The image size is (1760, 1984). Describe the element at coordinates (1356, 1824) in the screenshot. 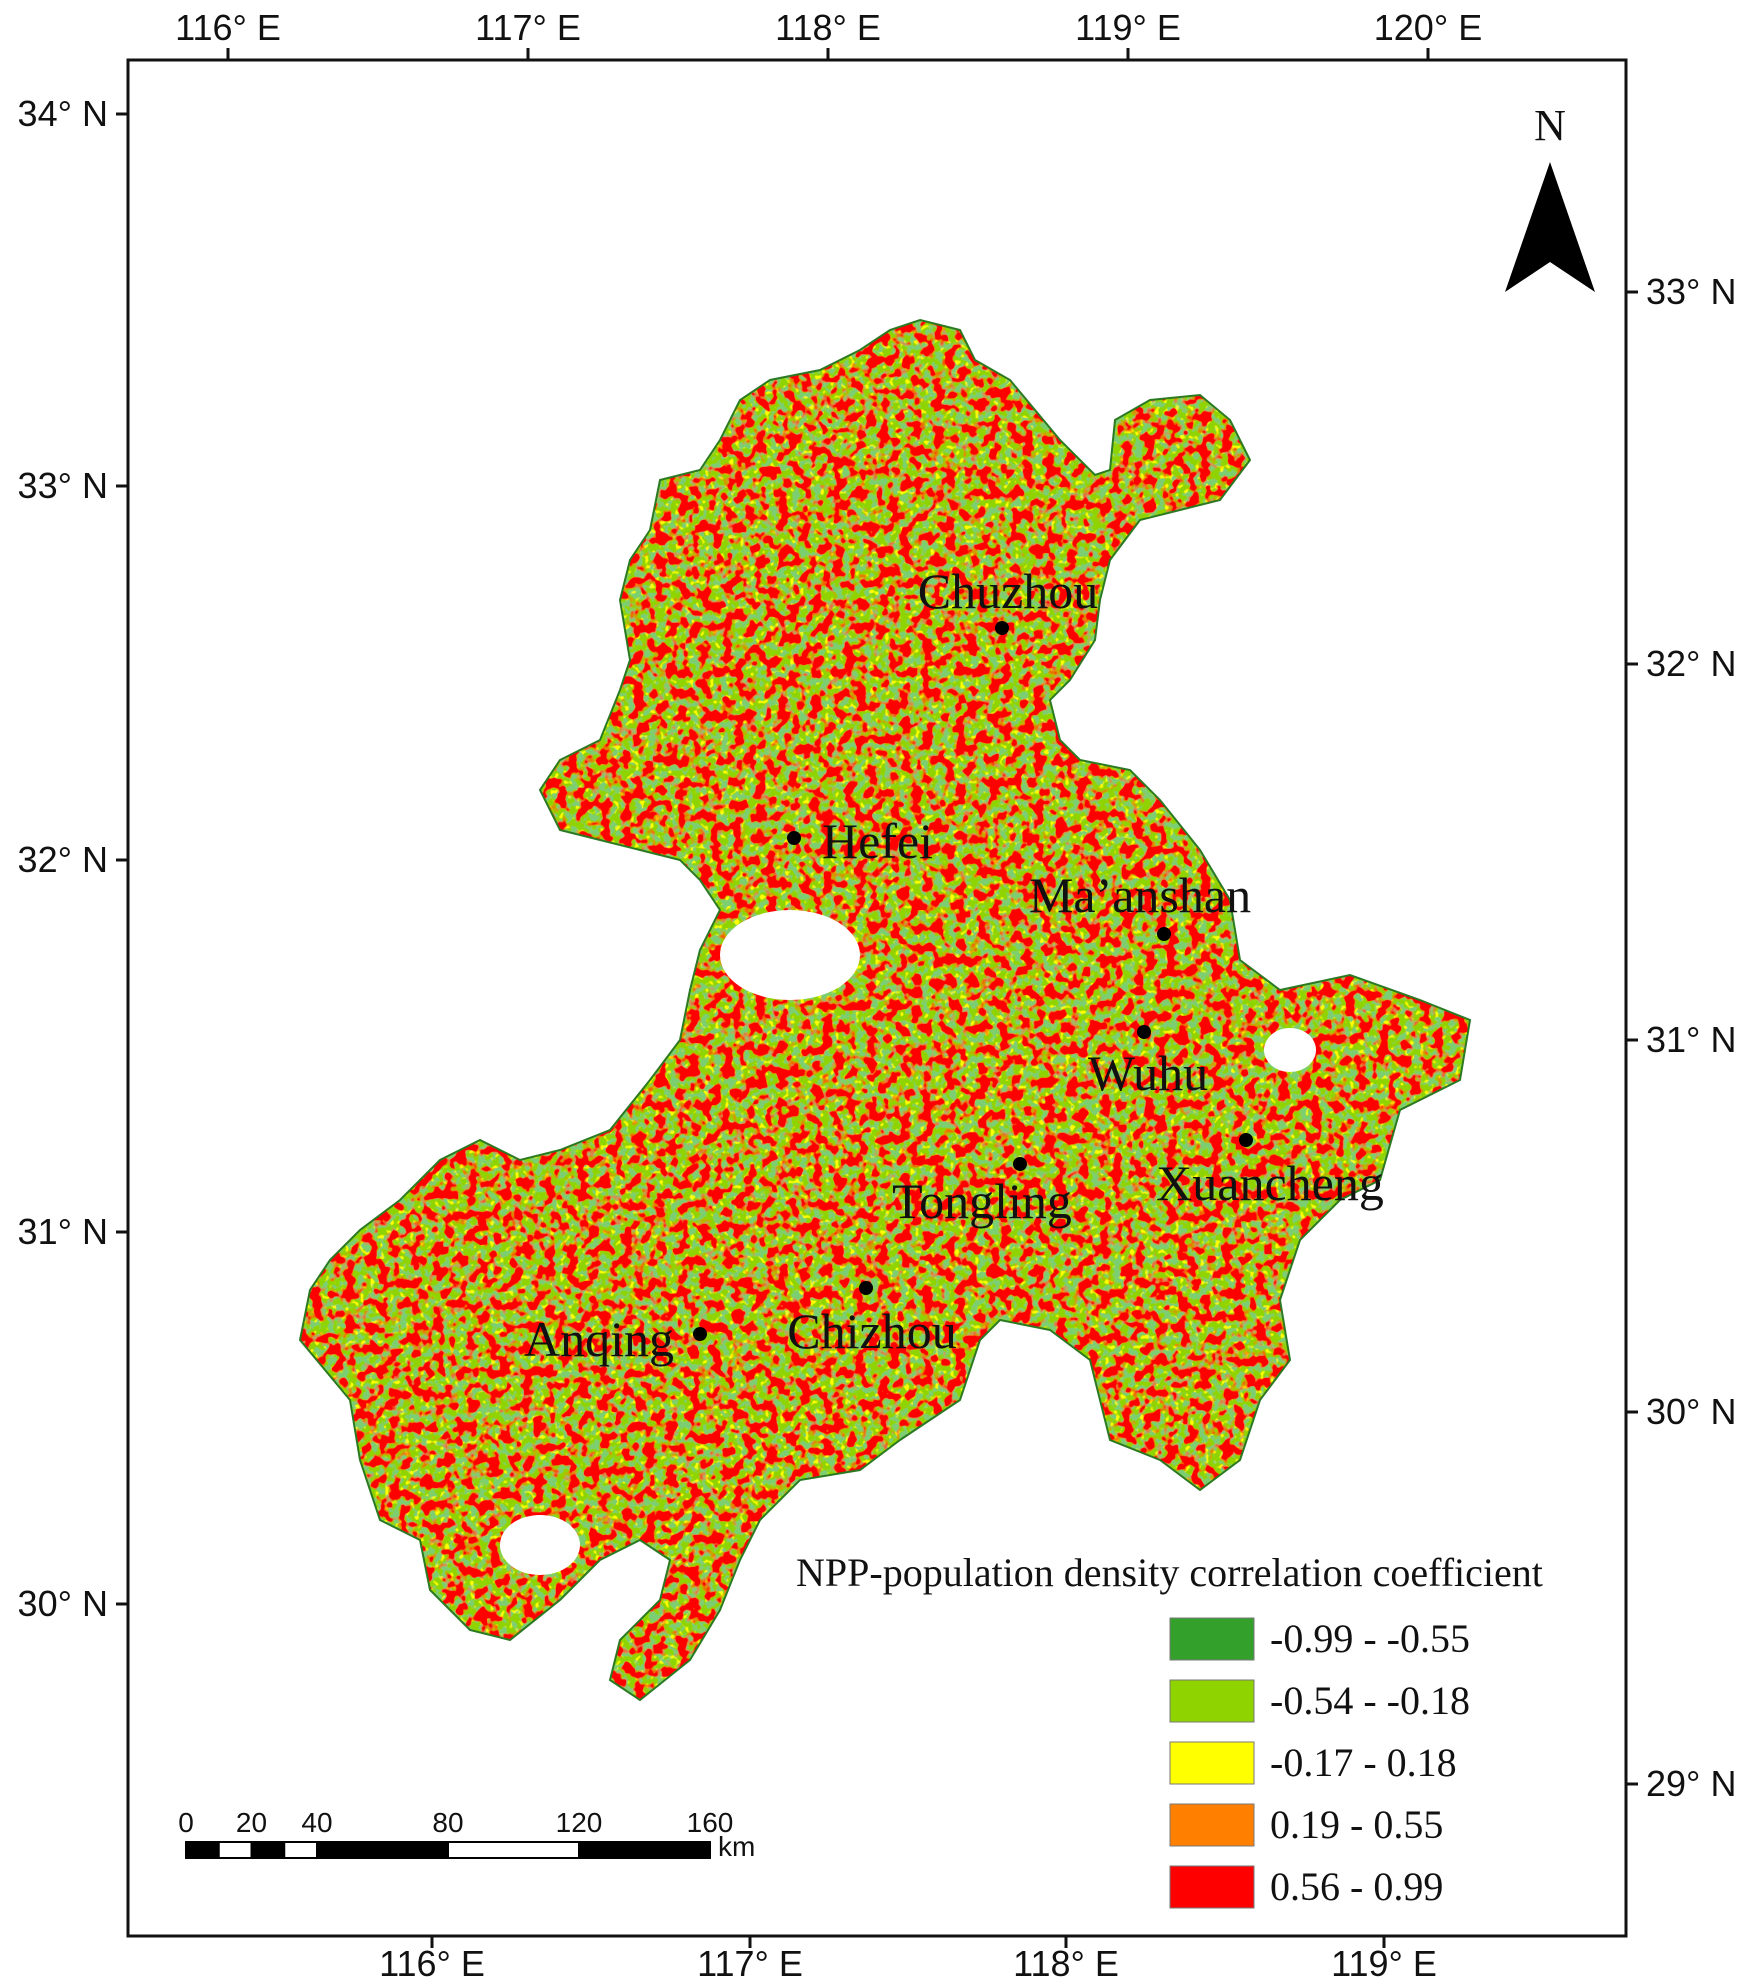

I see `legend-label: 0.19 - 0.55` at that location.